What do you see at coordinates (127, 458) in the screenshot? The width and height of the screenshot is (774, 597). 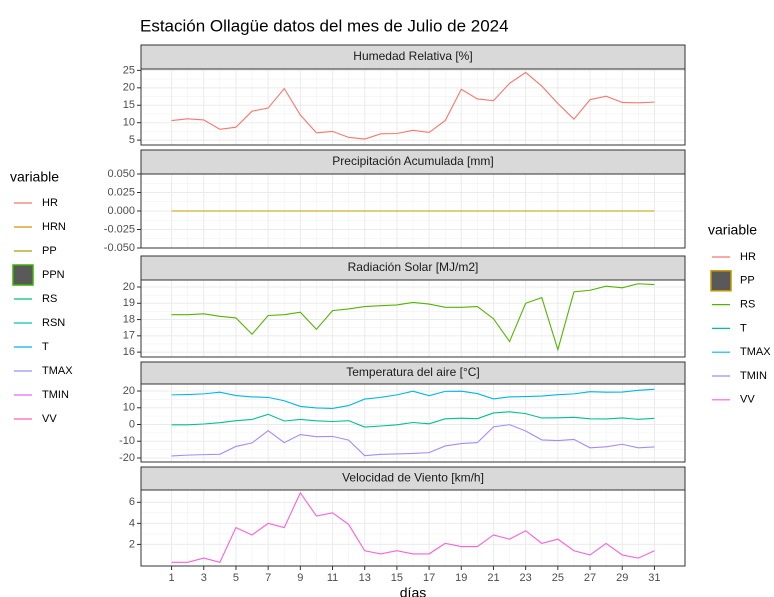 I see `y-tick-label: -20` at bounding box center [127, 458].